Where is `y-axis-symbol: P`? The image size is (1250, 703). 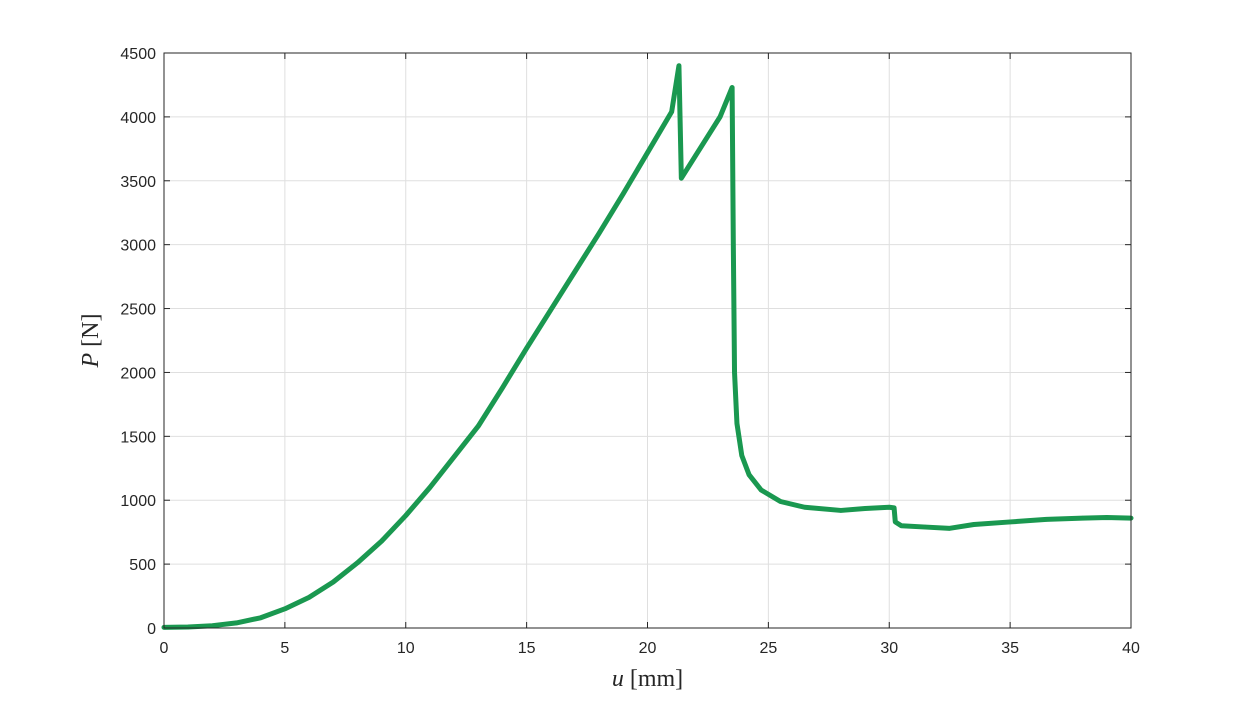
y-axis-symbol: P is located at coordinates (91, 361).